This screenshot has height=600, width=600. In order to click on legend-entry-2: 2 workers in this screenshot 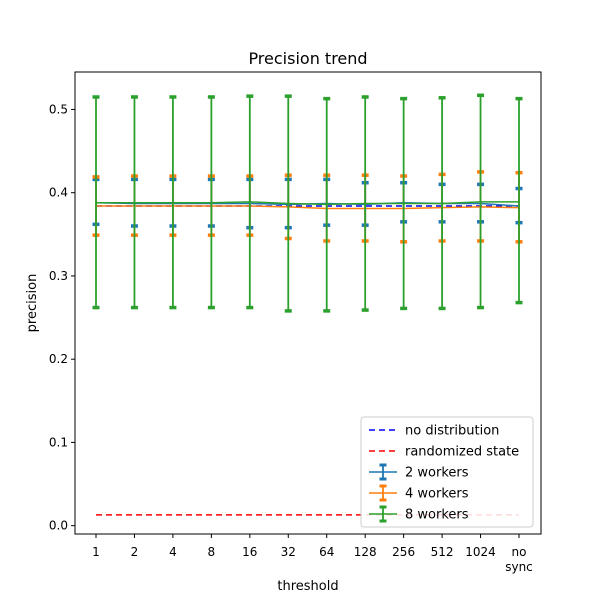, I will do `click(419, 472)`.